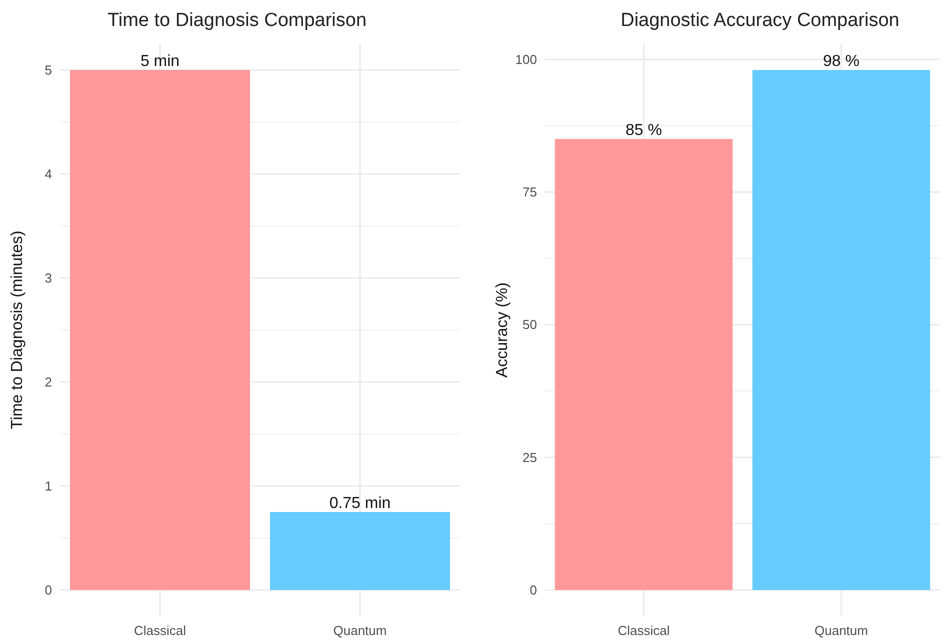  What do you see at coordinates (526, 59) in the screenshot?
I see `y-tick-label: 100` at bounding box center [526, 59].